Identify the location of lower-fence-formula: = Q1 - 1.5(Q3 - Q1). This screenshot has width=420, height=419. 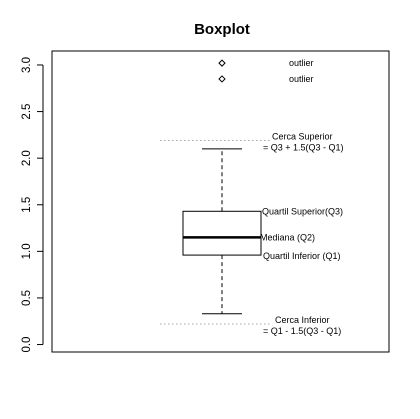
(302, 331).